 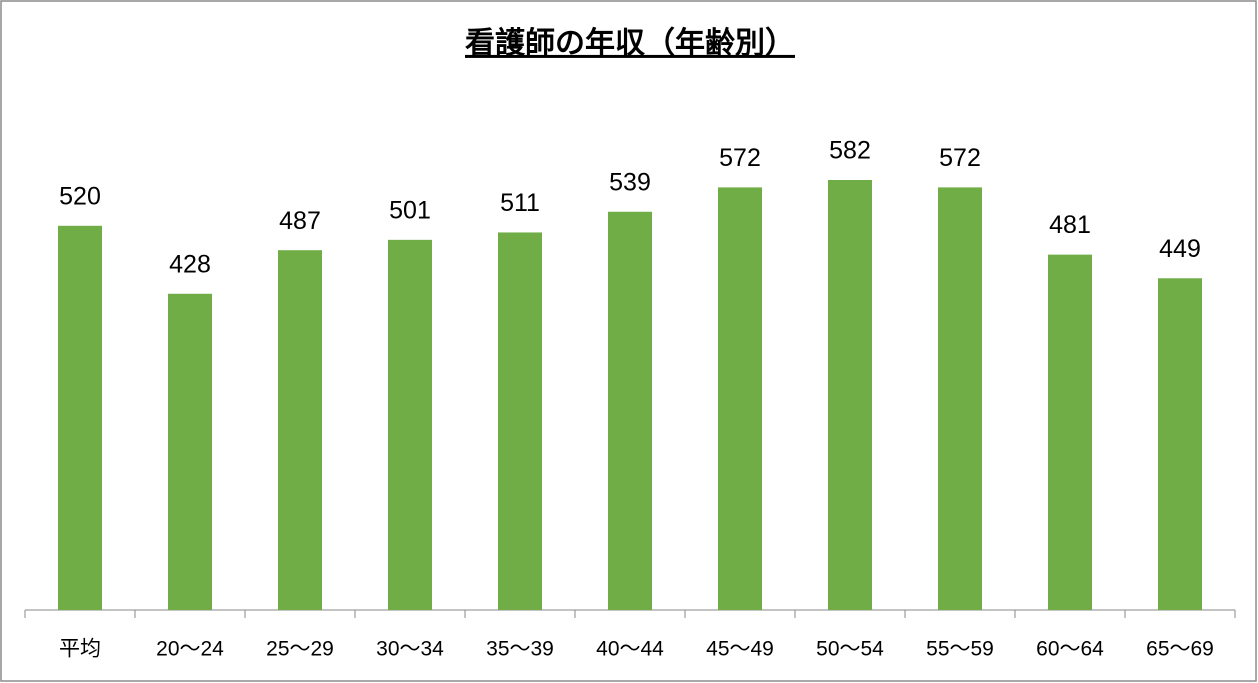 What do you see at coordinates (190, 264) in the screenshot?
I see `data-label: 428` at bounding box center [190, 264].